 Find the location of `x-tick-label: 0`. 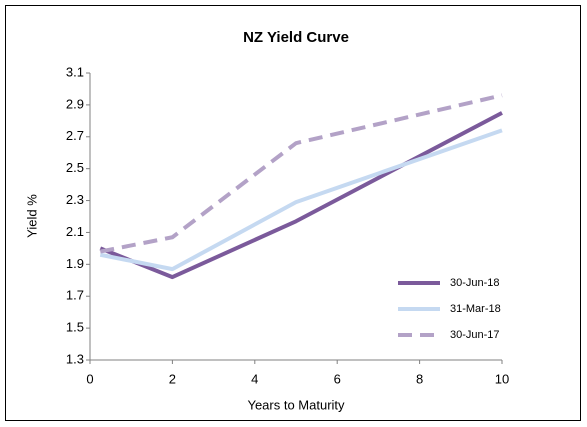

x-tick-label: 0 is located at coordinates (89, 378).